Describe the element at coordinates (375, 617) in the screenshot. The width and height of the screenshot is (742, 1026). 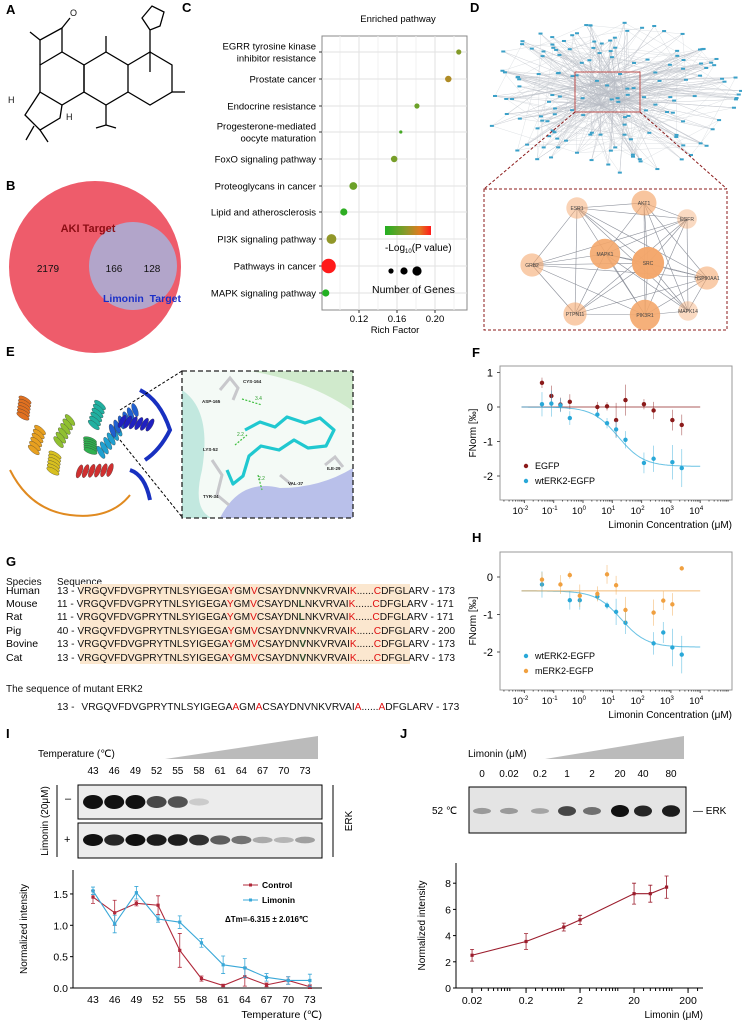
I see `sequence-segment: C` at that location.